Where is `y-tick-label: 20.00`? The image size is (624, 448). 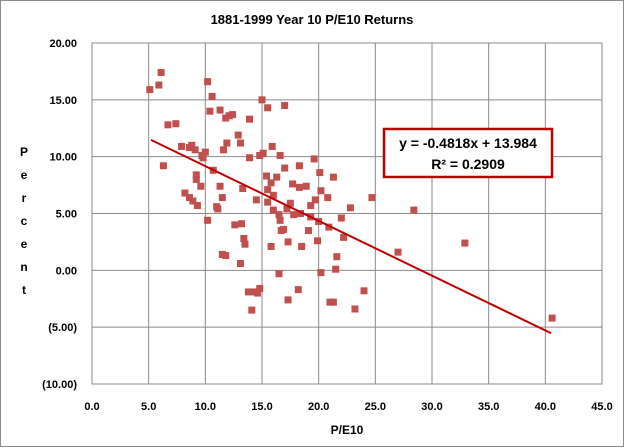 y-tick-label: 20.00 is located at coordinates (63, 44).